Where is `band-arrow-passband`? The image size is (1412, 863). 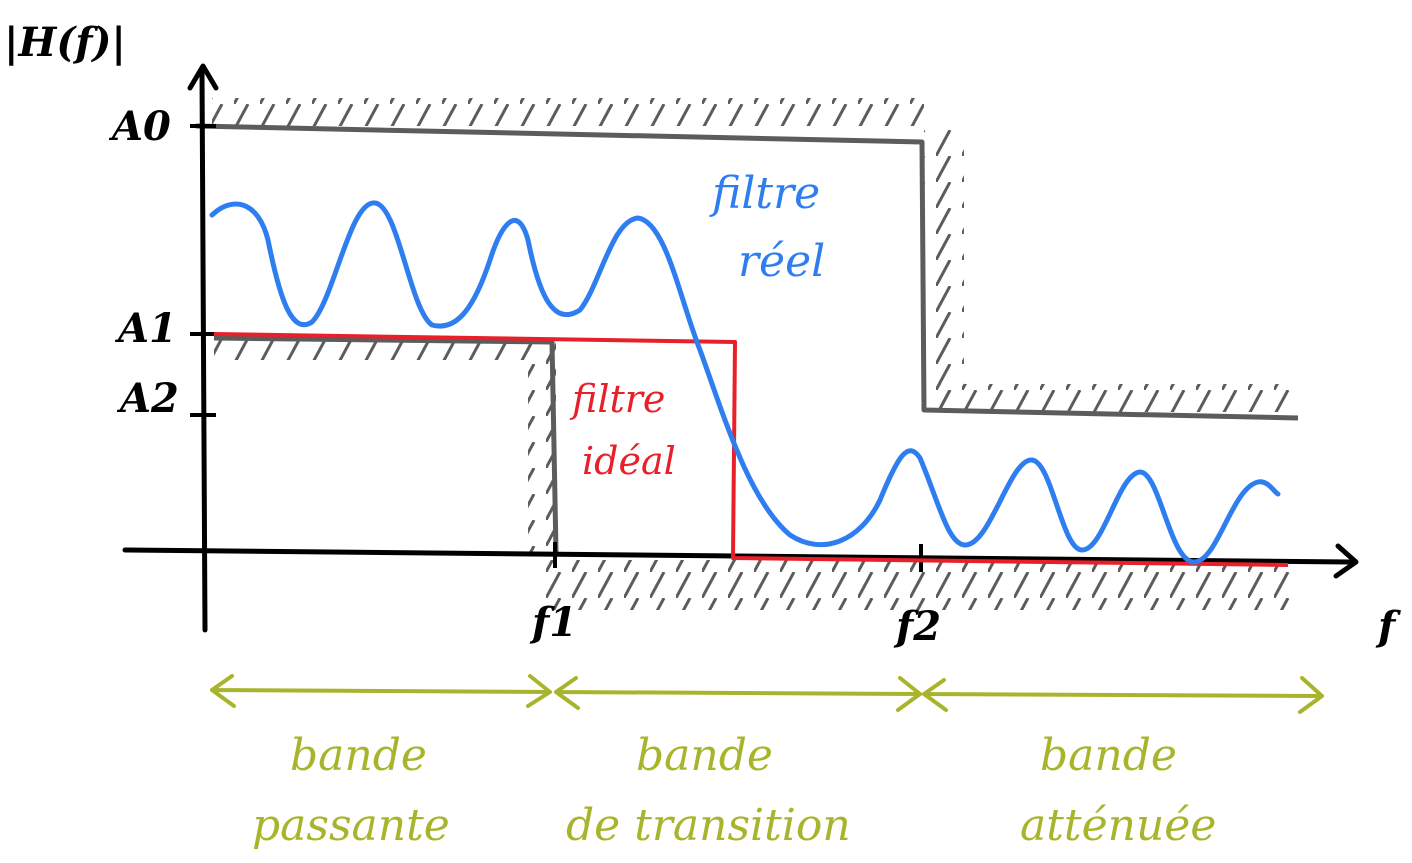 band-arrow-passband is located at coordinates (381, 691).